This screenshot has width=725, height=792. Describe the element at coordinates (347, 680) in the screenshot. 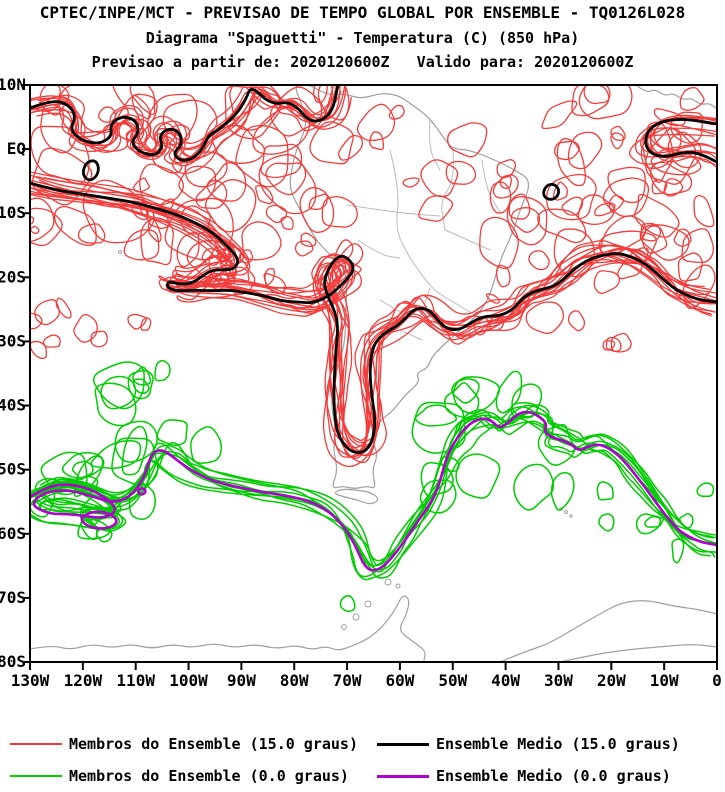

I see `svg-text: 70W` at that location.